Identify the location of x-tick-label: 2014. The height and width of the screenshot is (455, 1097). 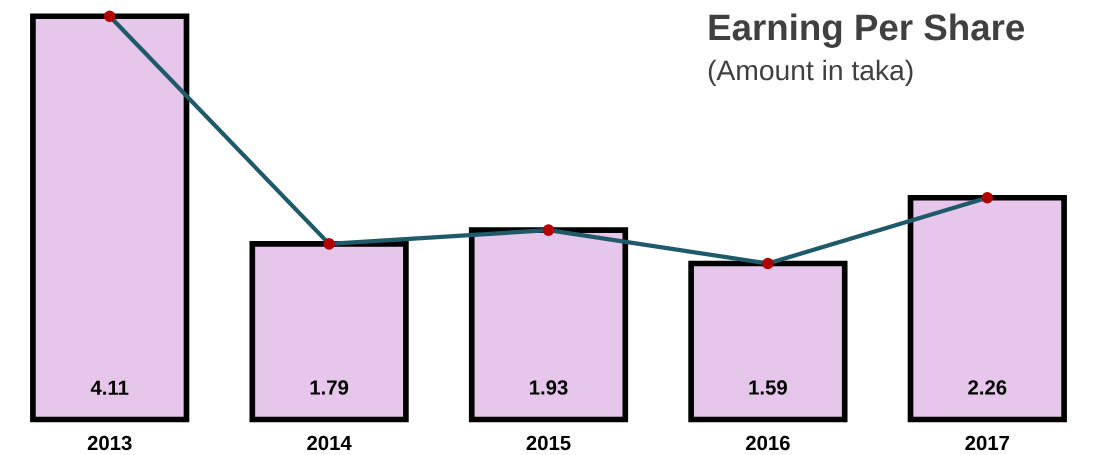
(329, 443).